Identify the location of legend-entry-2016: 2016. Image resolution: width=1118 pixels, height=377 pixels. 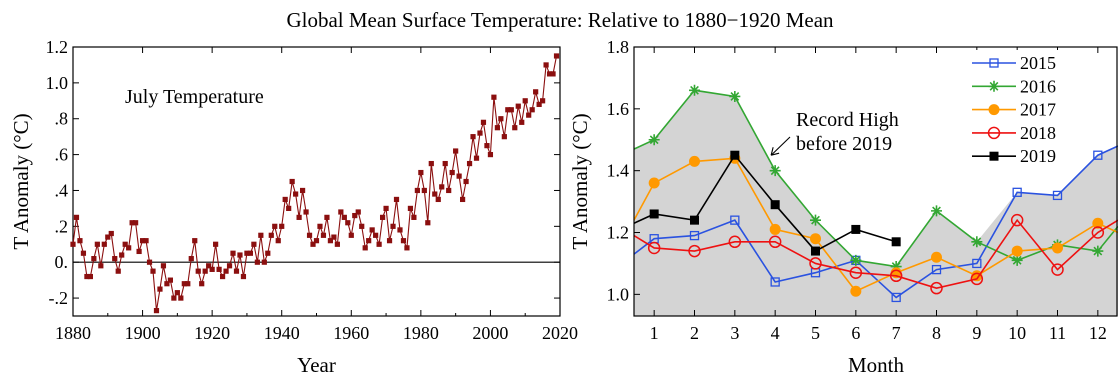
(1014, 86).